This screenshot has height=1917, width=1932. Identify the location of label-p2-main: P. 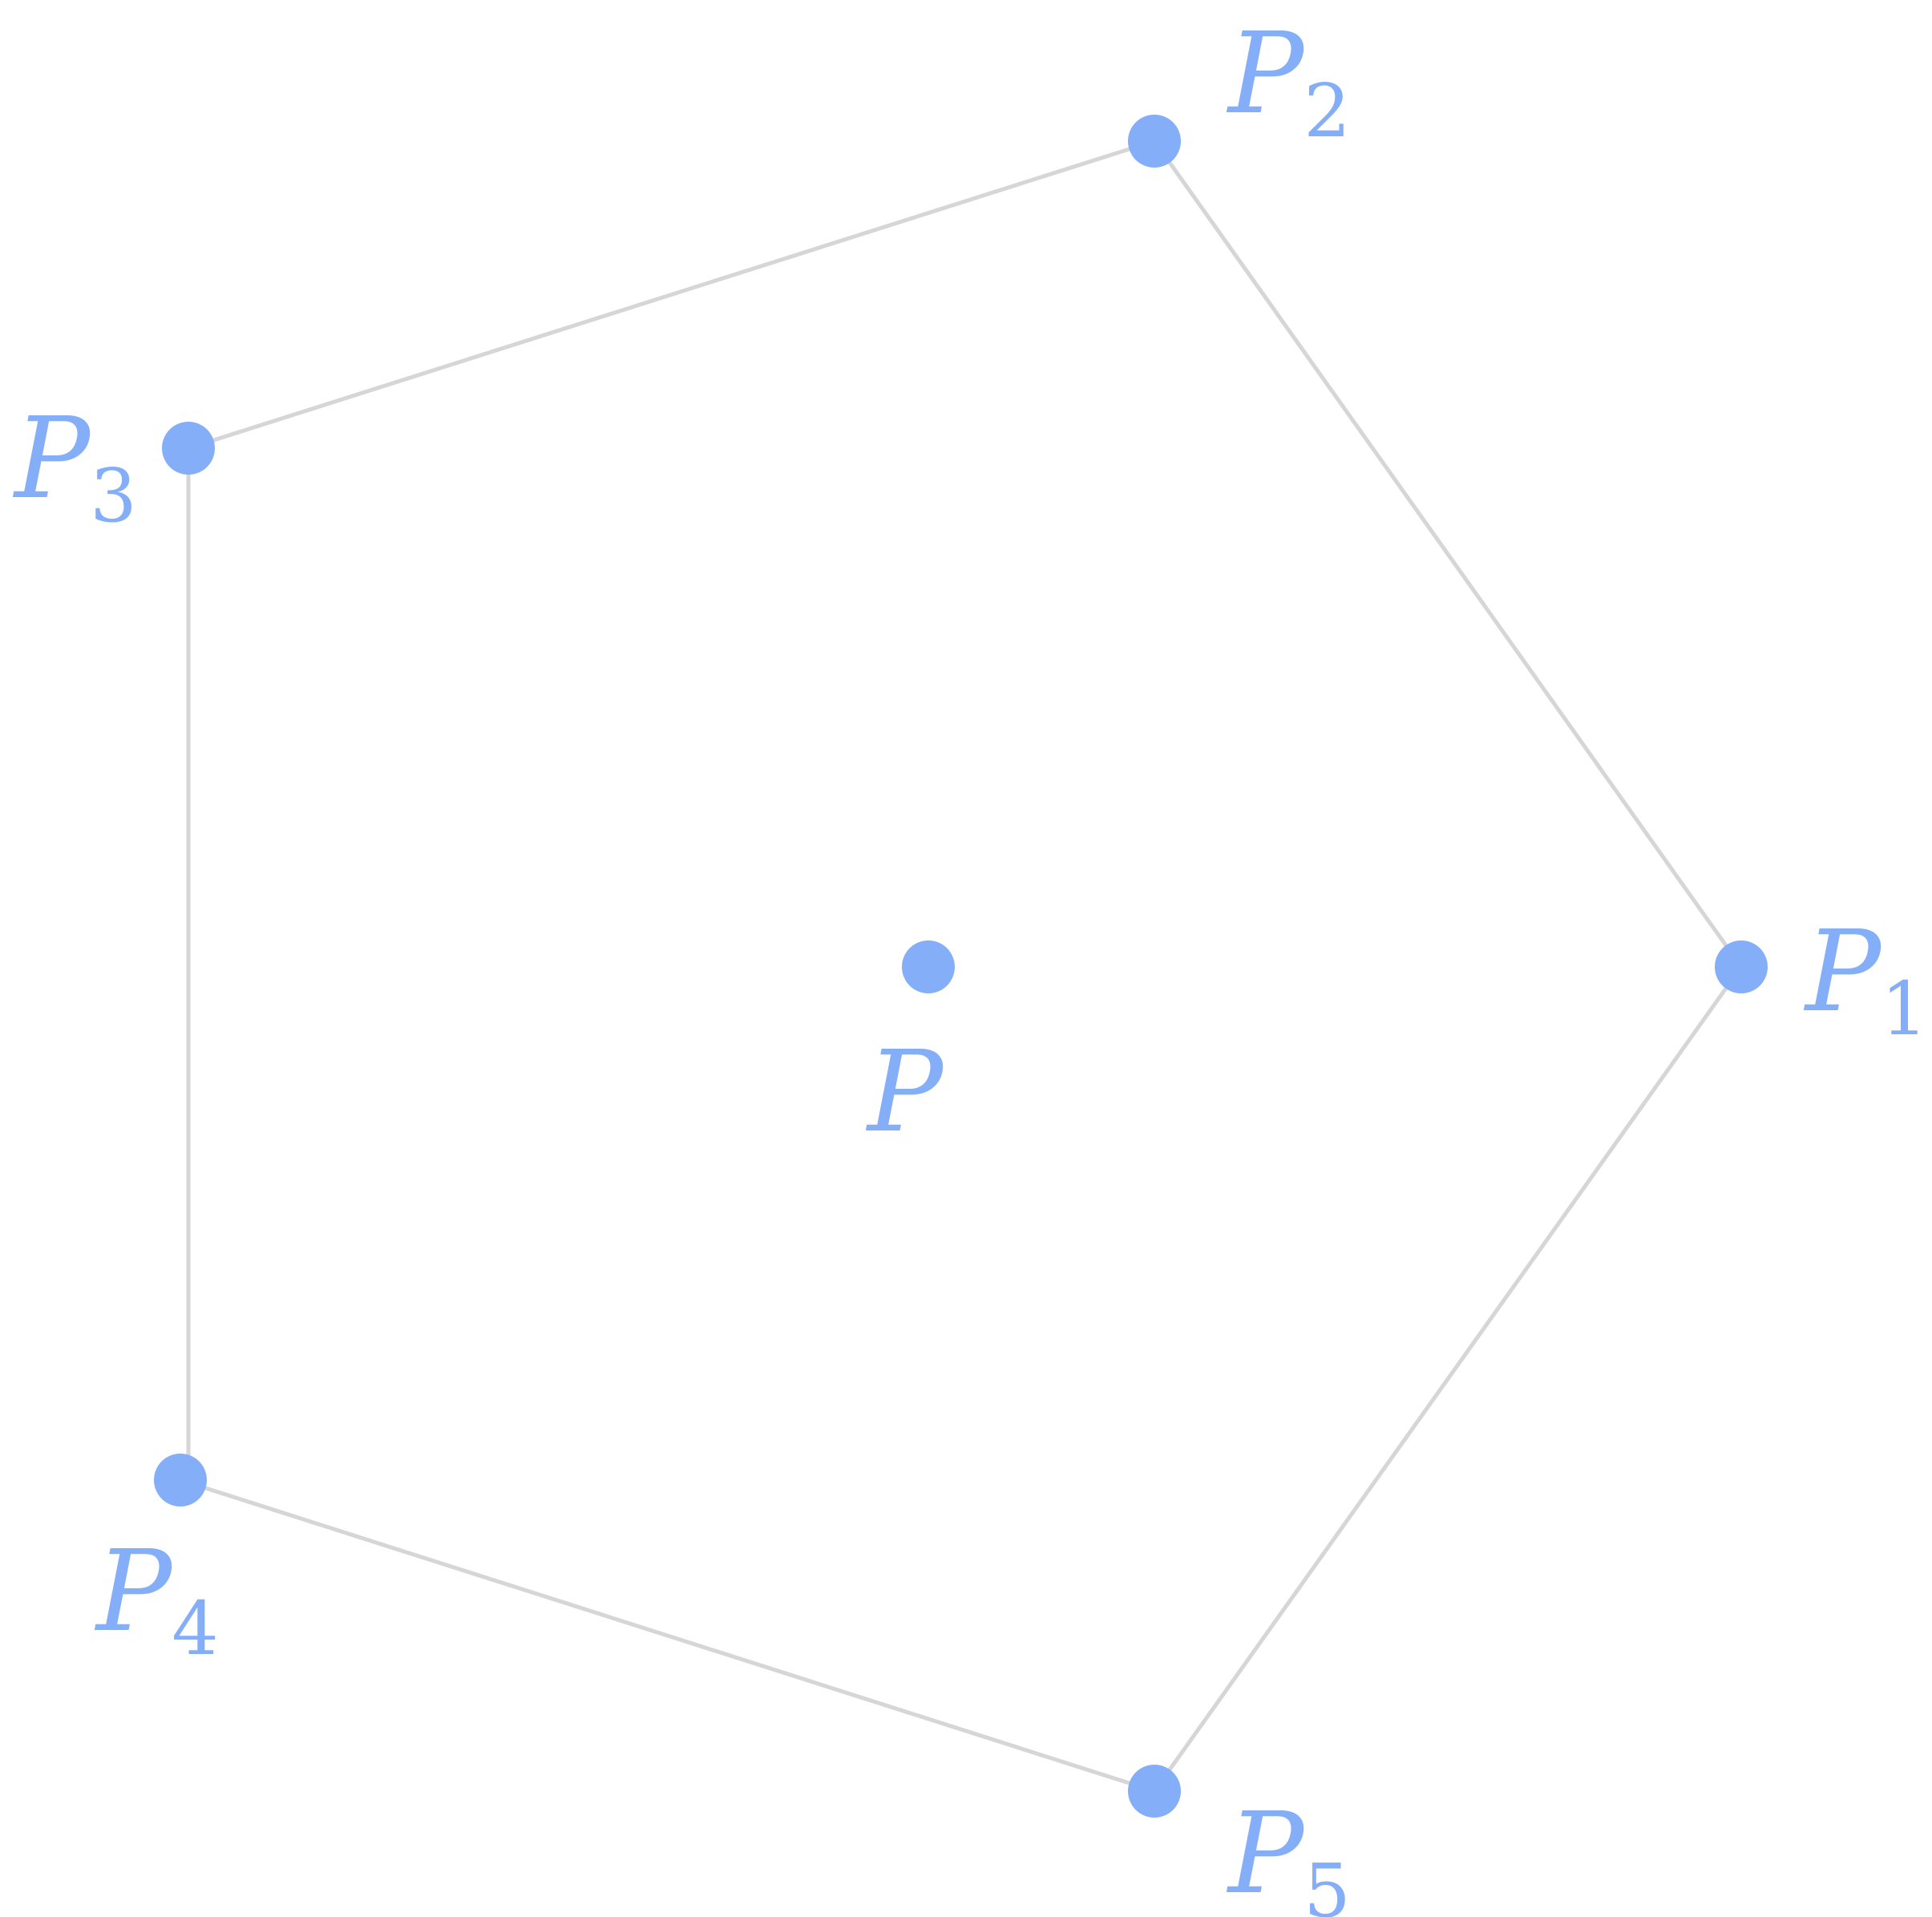
(1266, 74).